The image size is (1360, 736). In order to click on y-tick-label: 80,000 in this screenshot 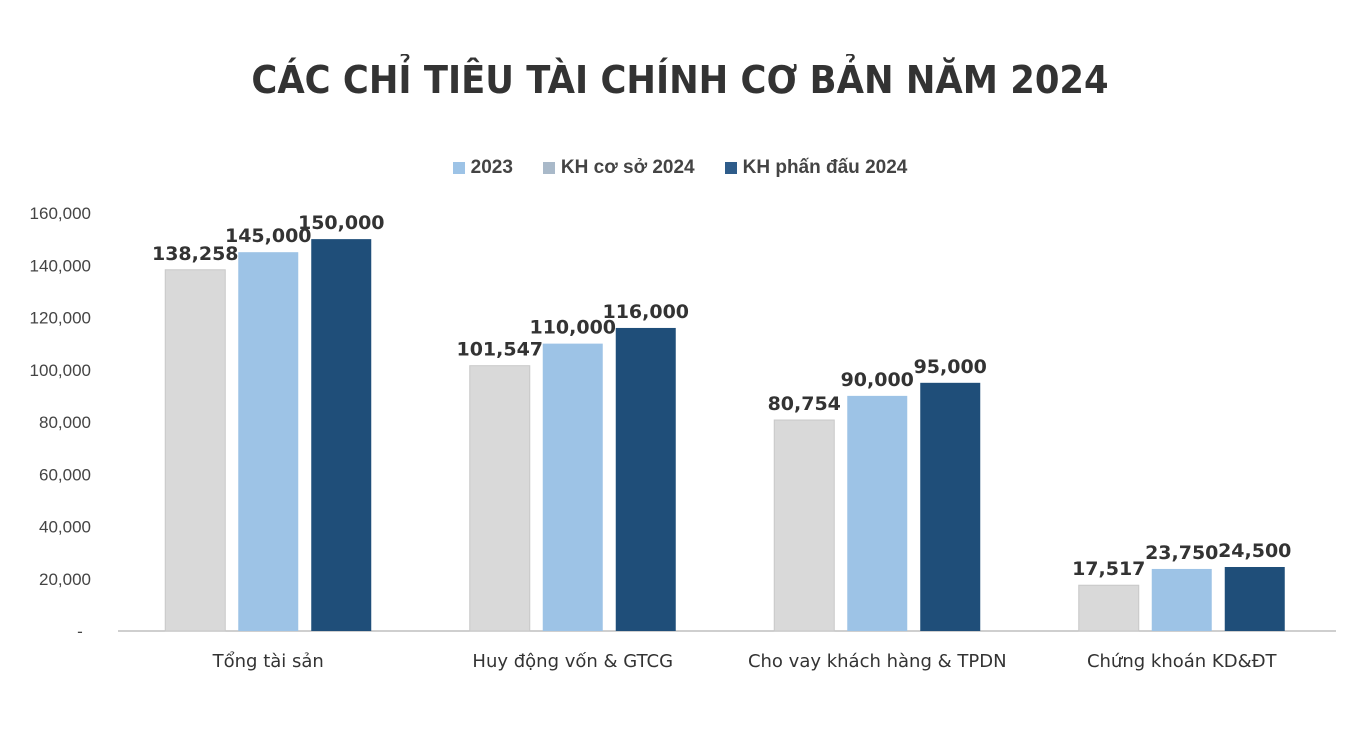, I will do `click(65, 422)`.